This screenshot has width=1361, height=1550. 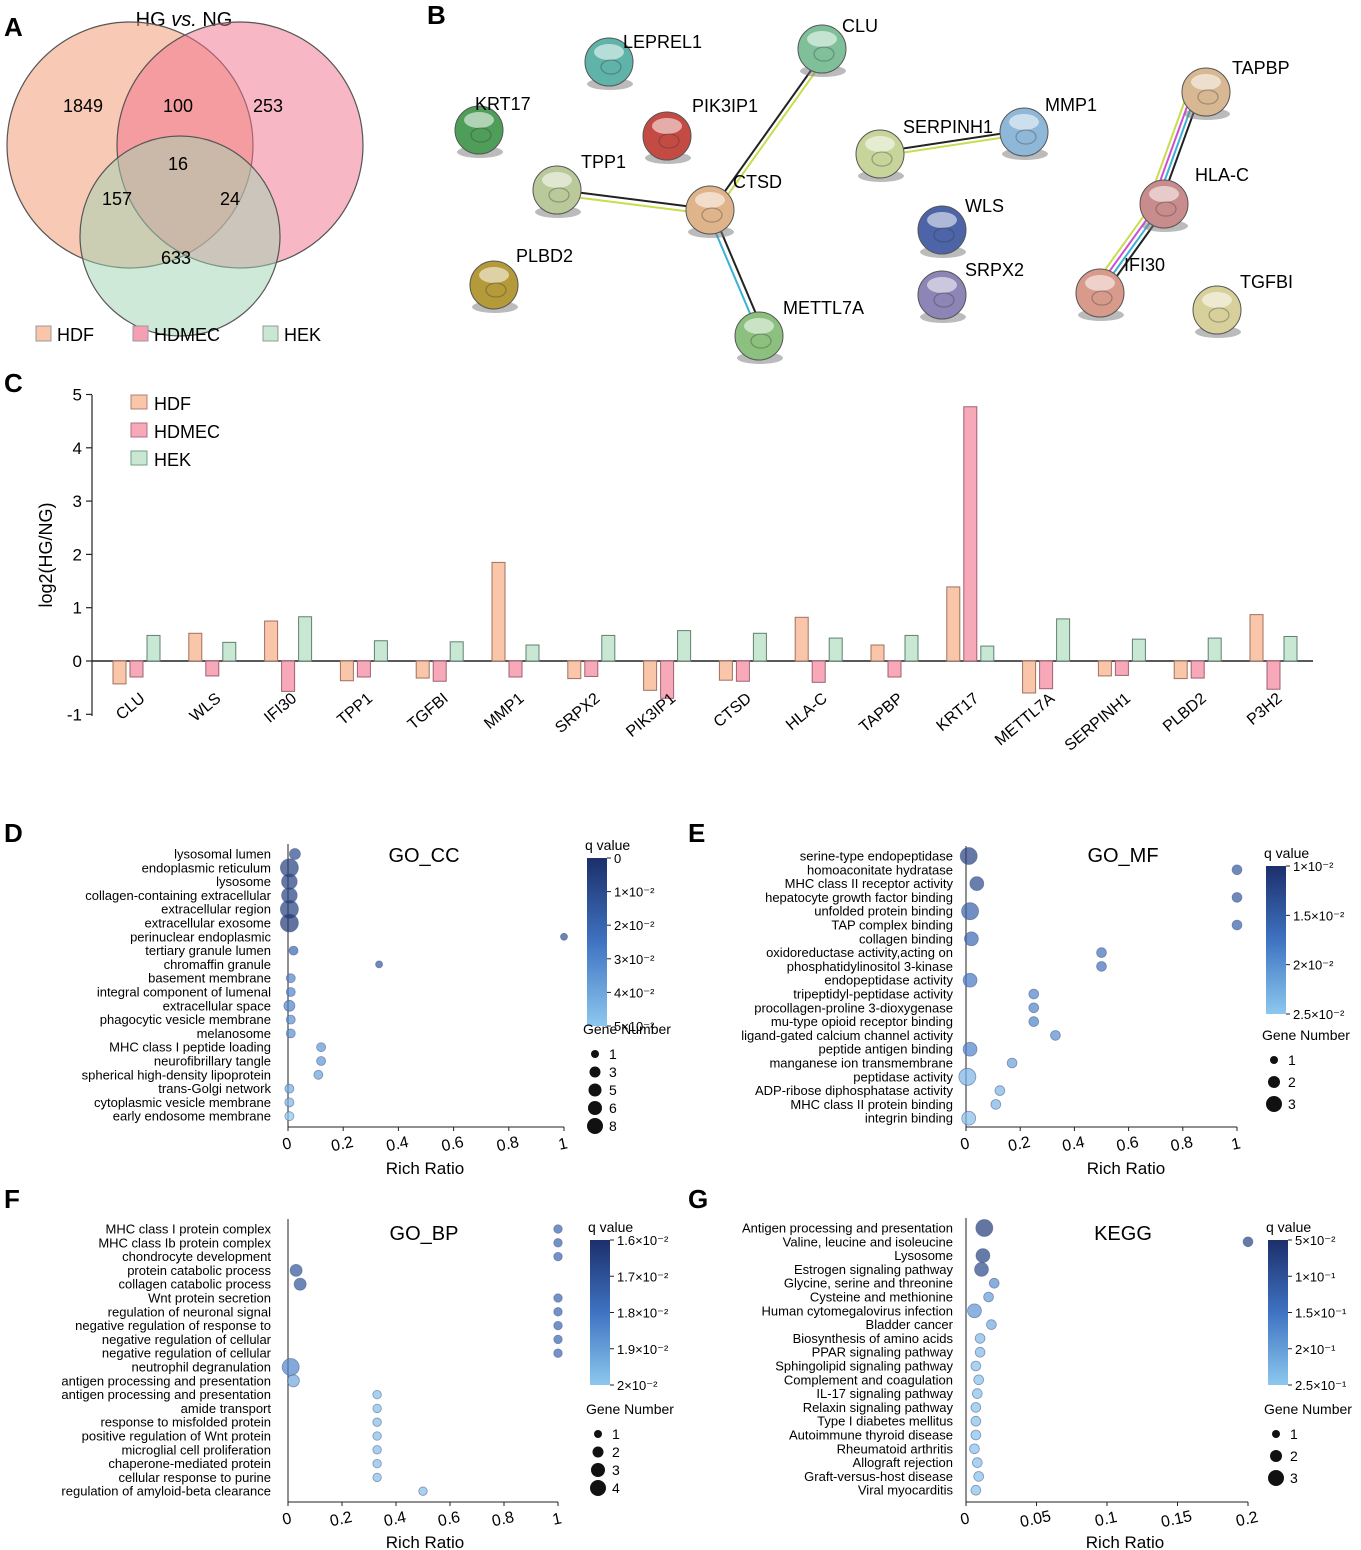 I want to click on term-label-regulation-of-neuronal-signal: regulation of neuronal signal, so click(x=189, y=1311).